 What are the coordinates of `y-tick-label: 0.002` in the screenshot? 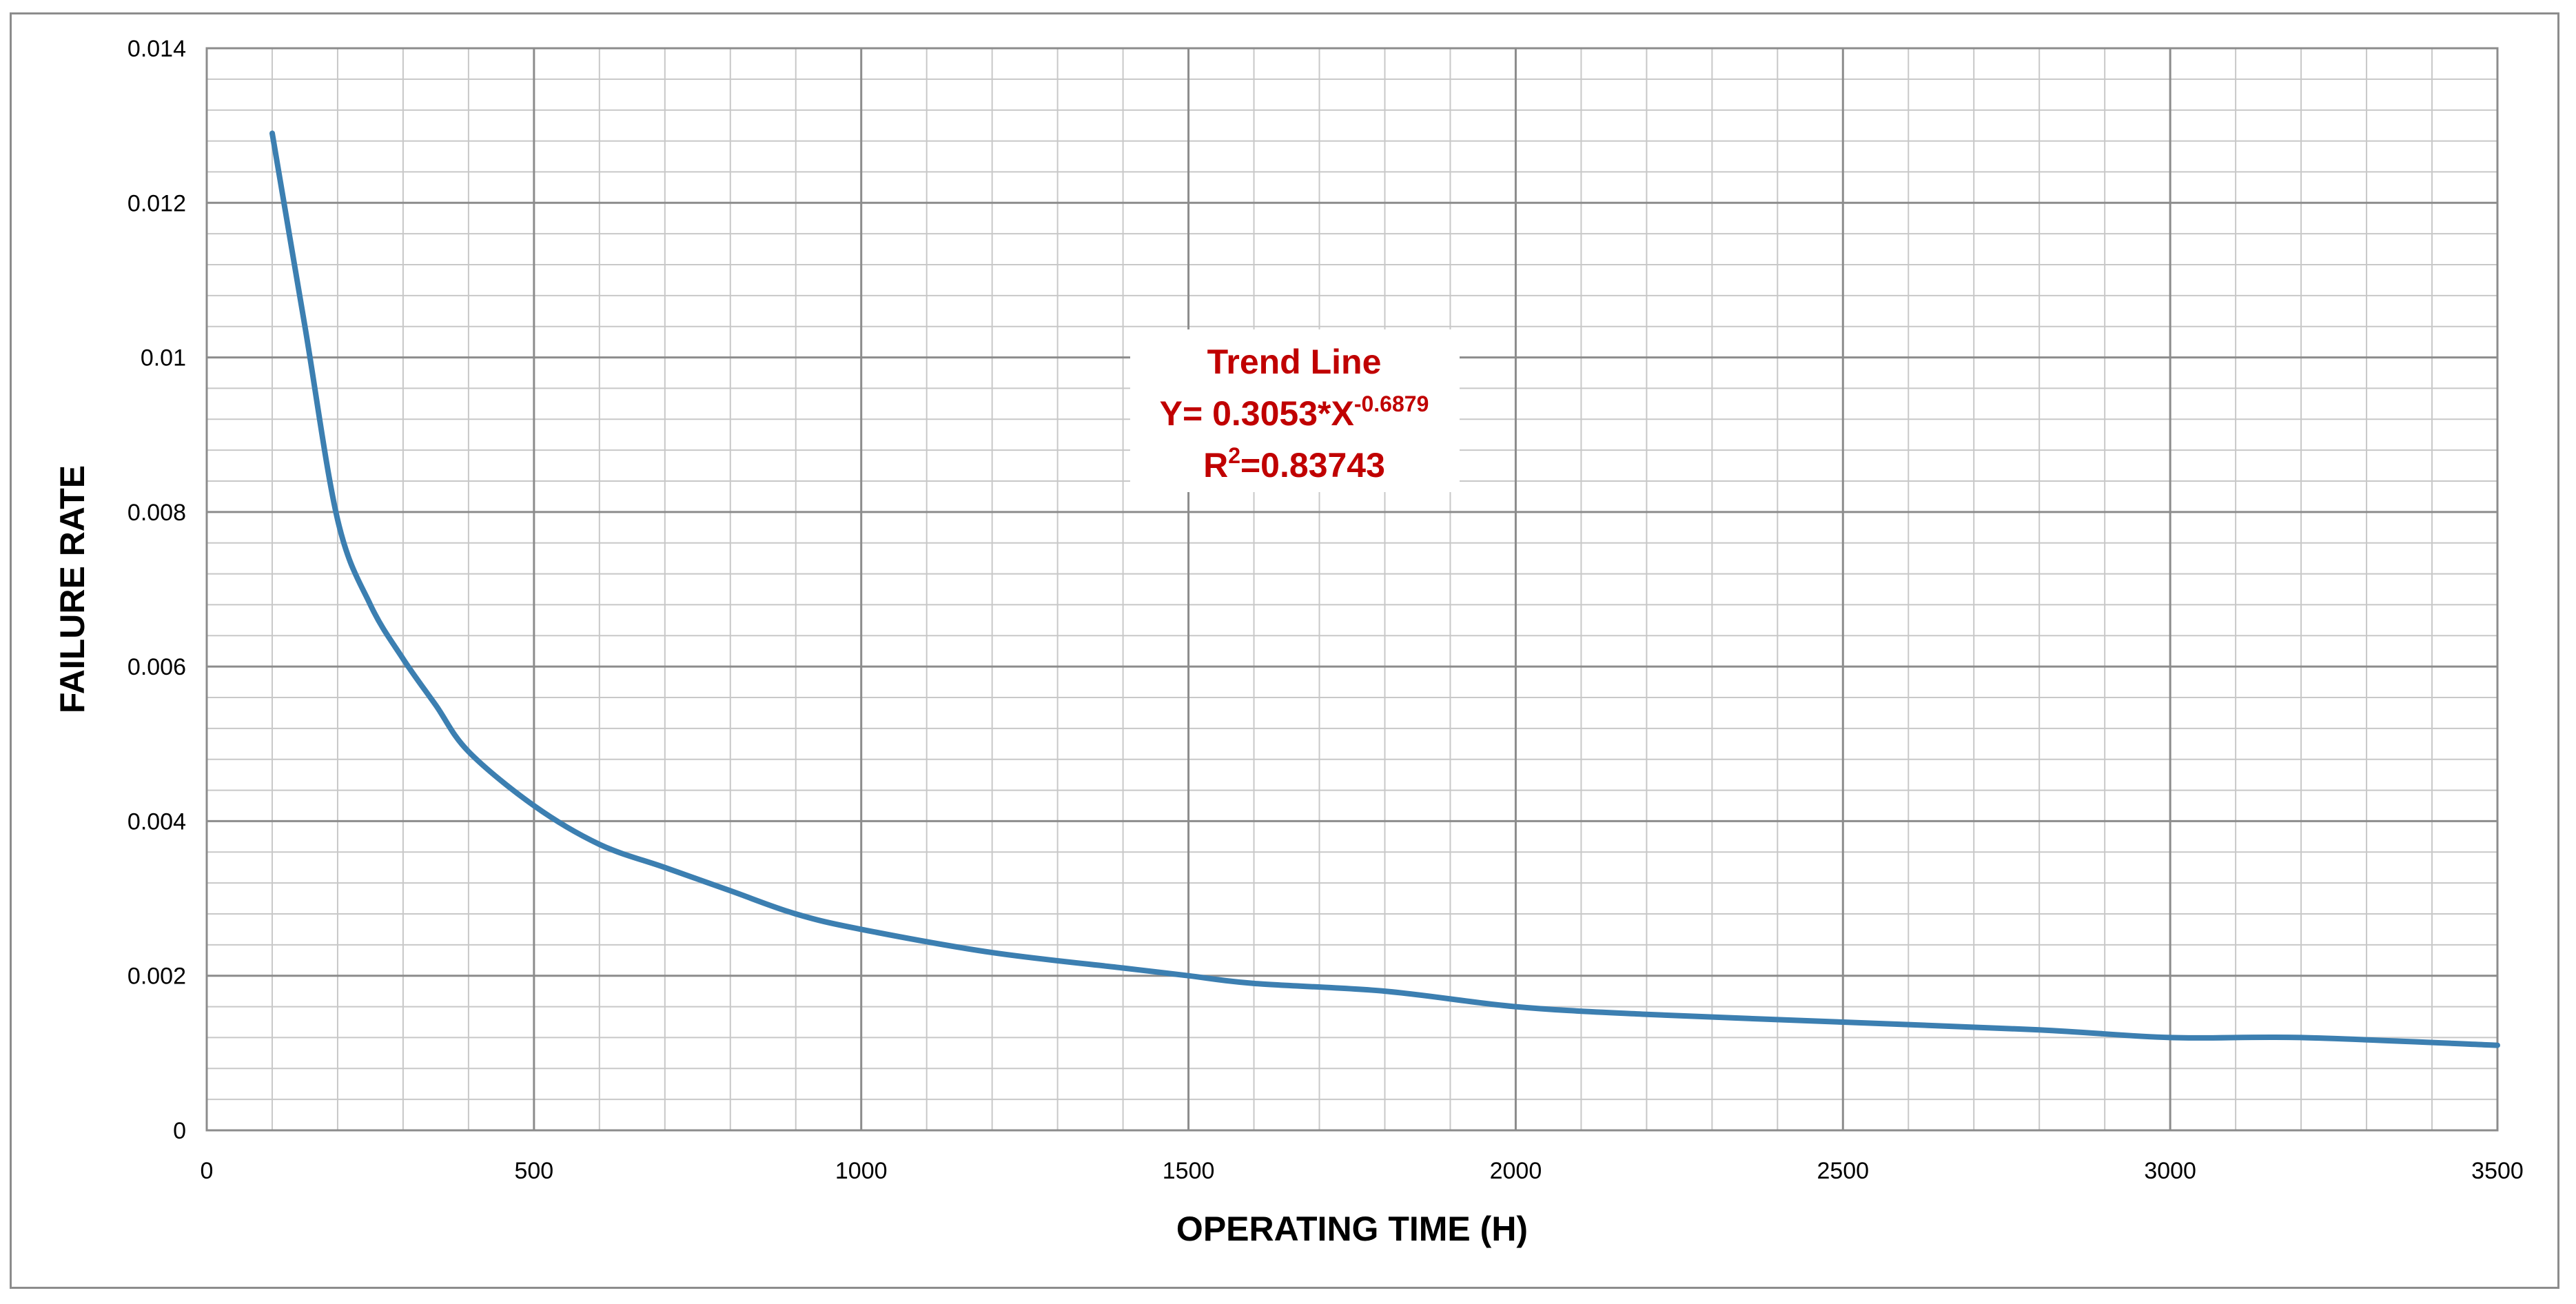 It's located at (156, 977).